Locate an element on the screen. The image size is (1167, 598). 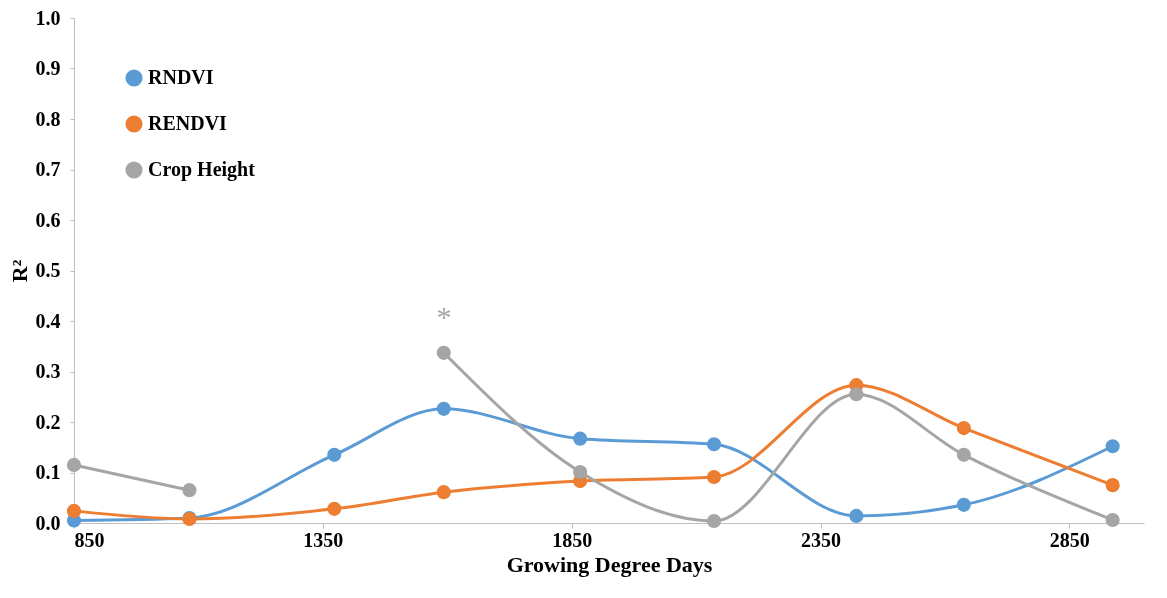
legend-label: Crop Height is located at coordinates (202, 169).